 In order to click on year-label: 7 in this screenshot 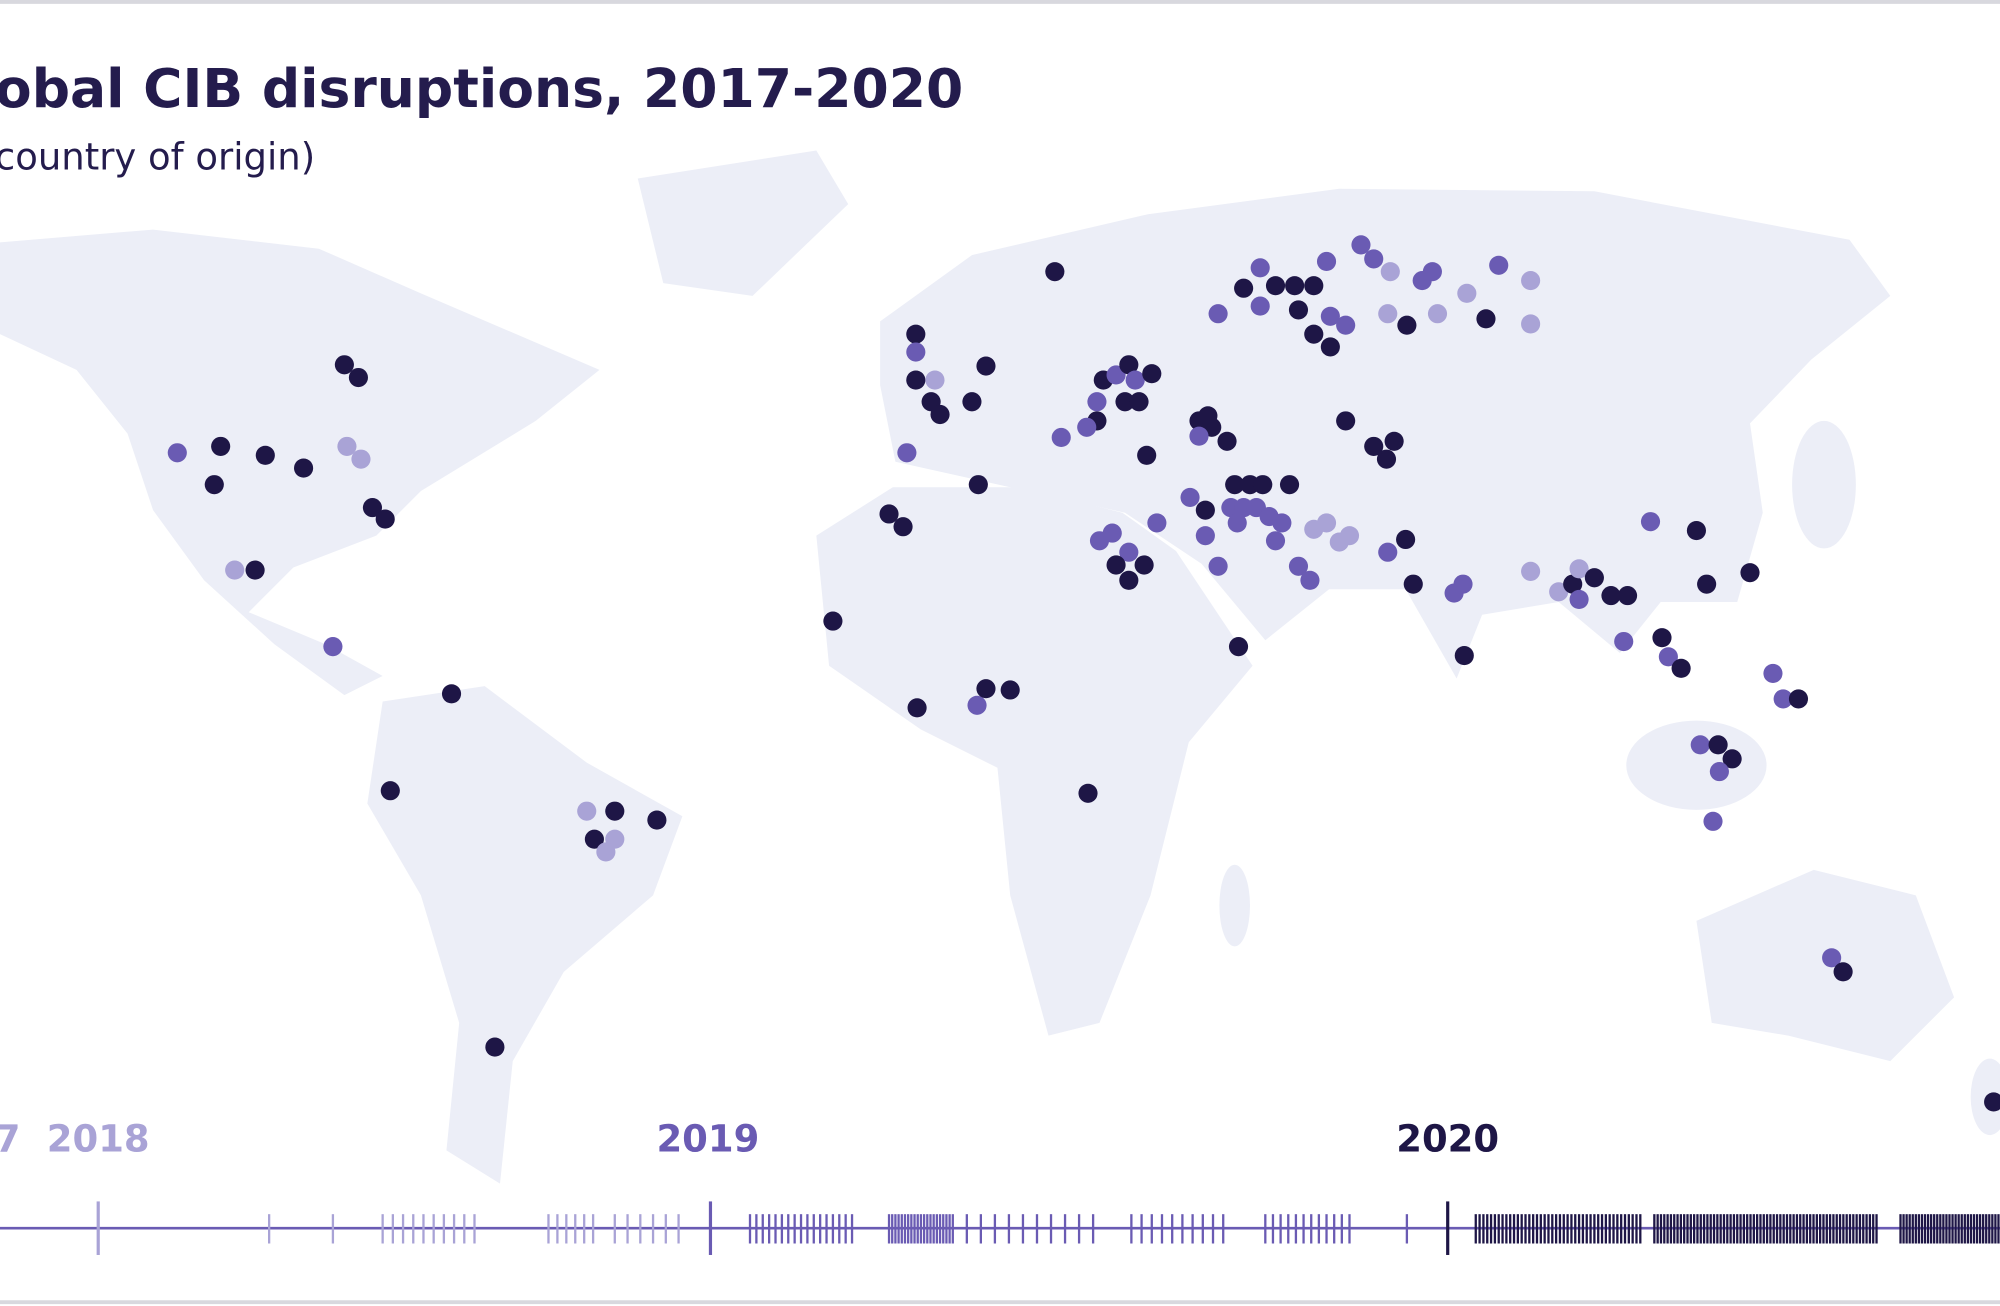, I will do `click(10, 1139)`.